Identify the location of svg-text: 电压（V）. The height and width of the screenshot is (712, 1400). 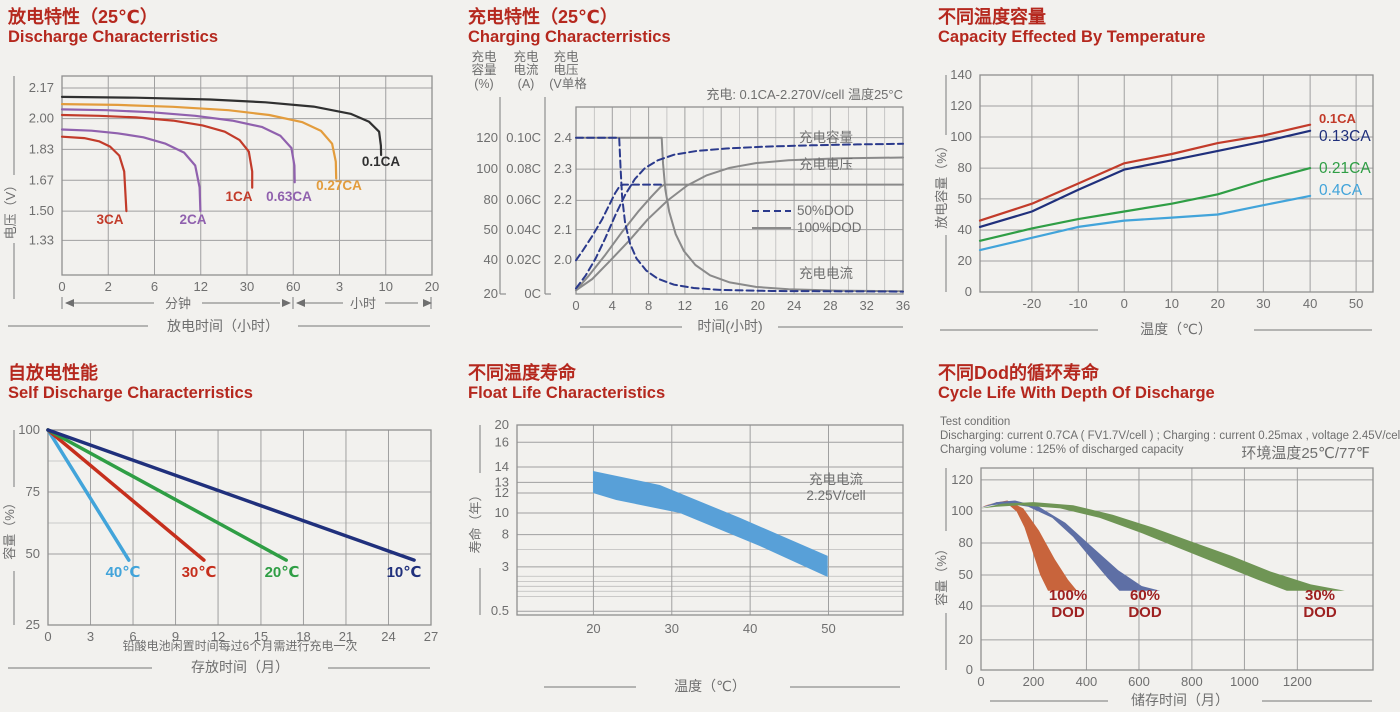
(10, 209).